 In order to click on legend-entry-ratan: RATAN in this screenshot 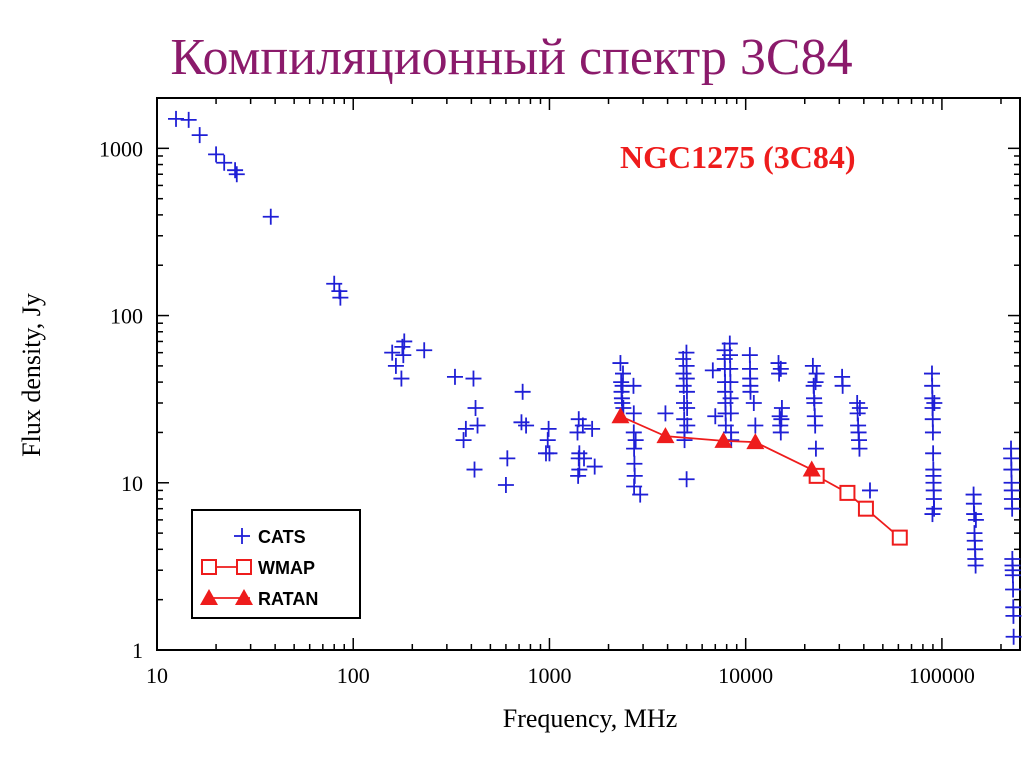, I will do `click(259, 599)`.